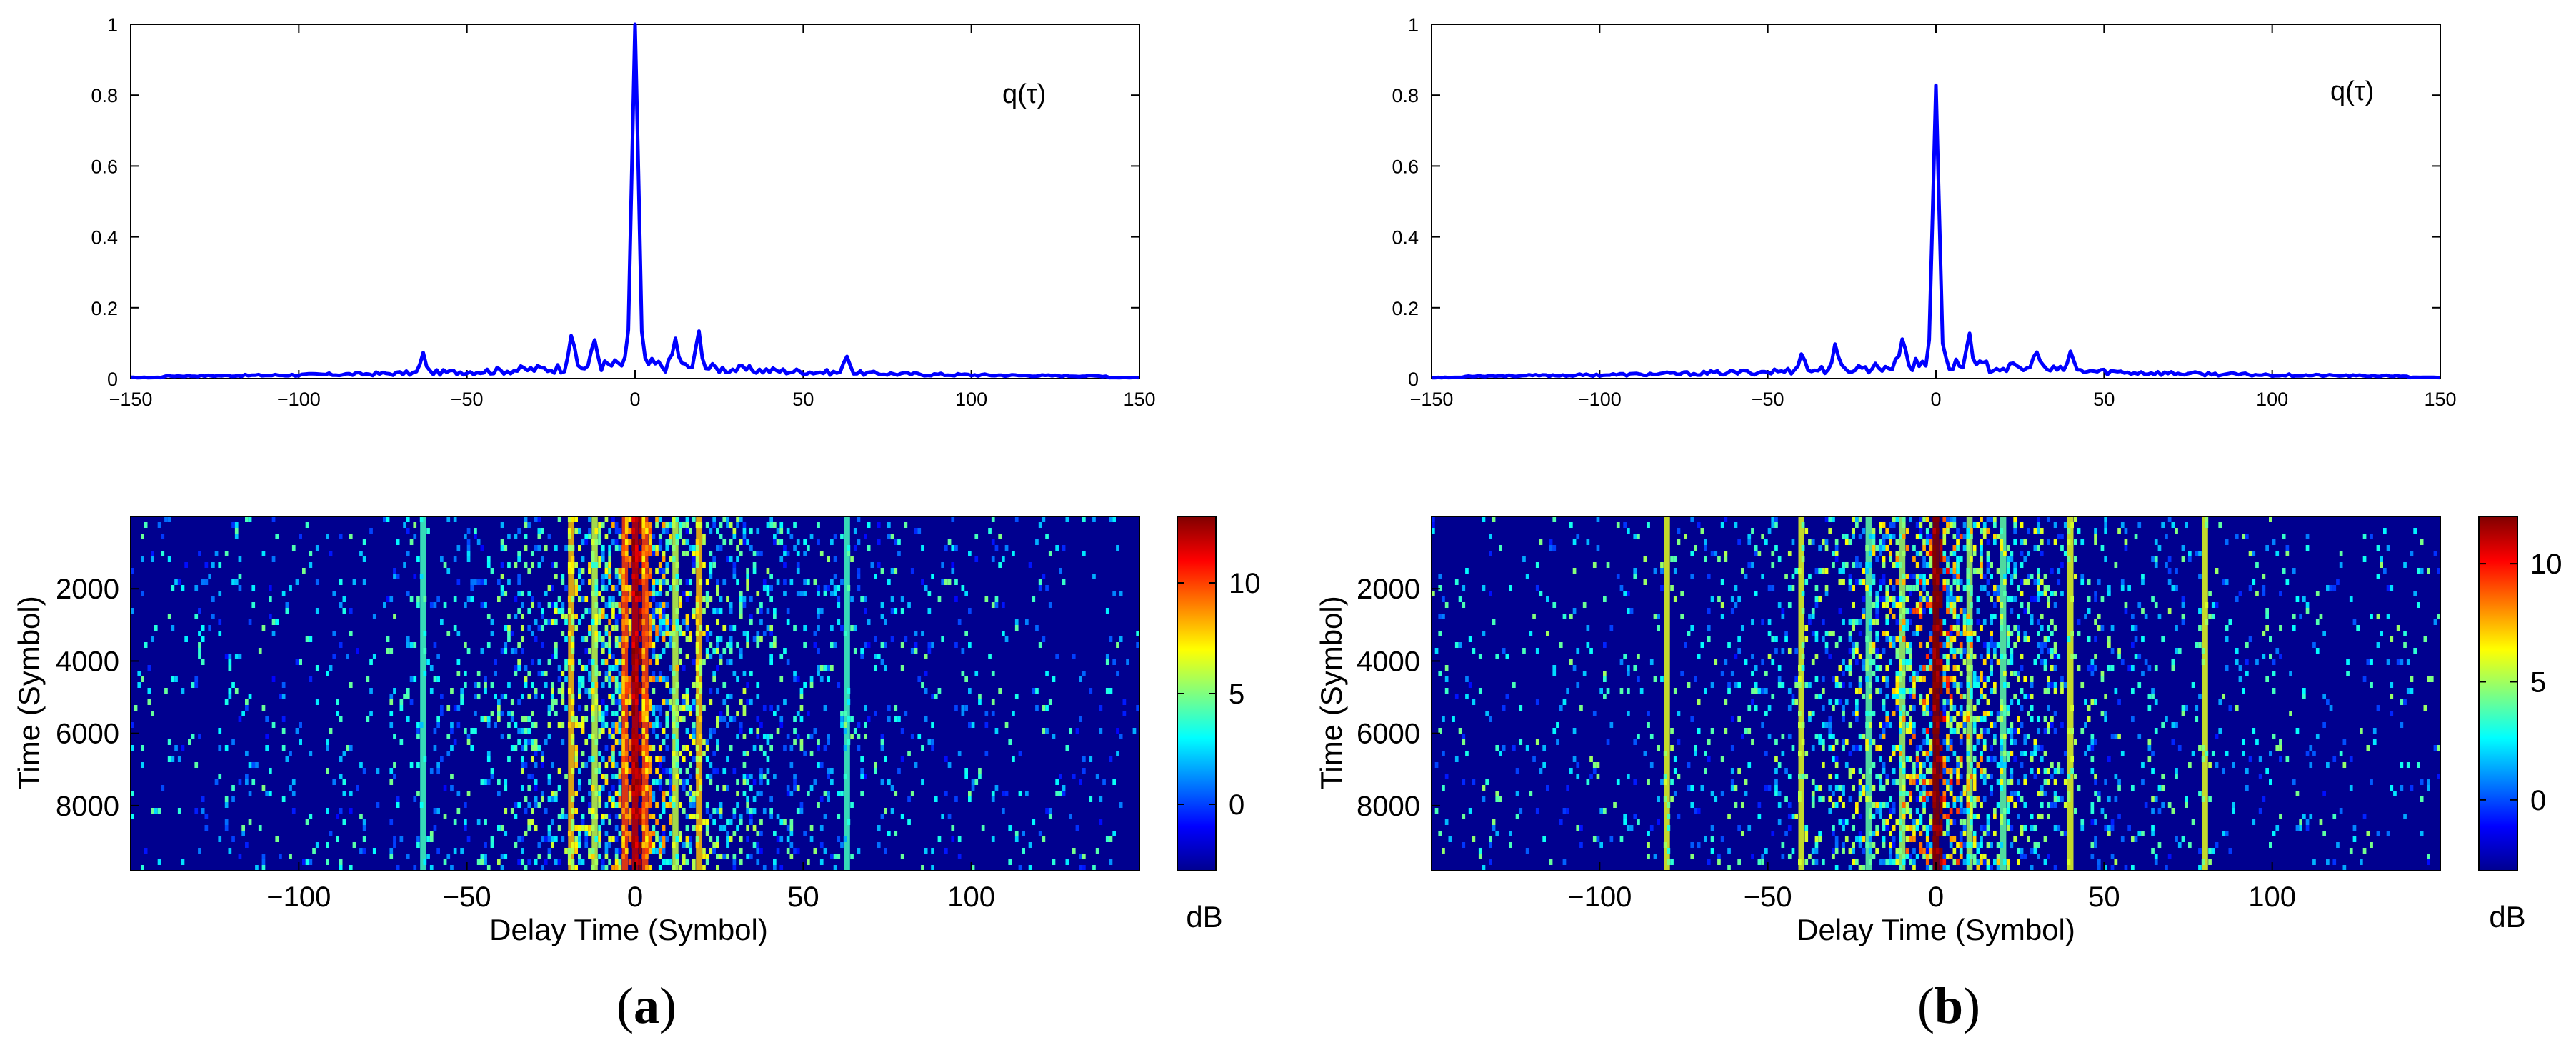 The image size is (2576, 1060). What do you see at coordinates (468, 399) in the screenshot?
I see `x-tick-label: −50` at bounding box center [468, 399].